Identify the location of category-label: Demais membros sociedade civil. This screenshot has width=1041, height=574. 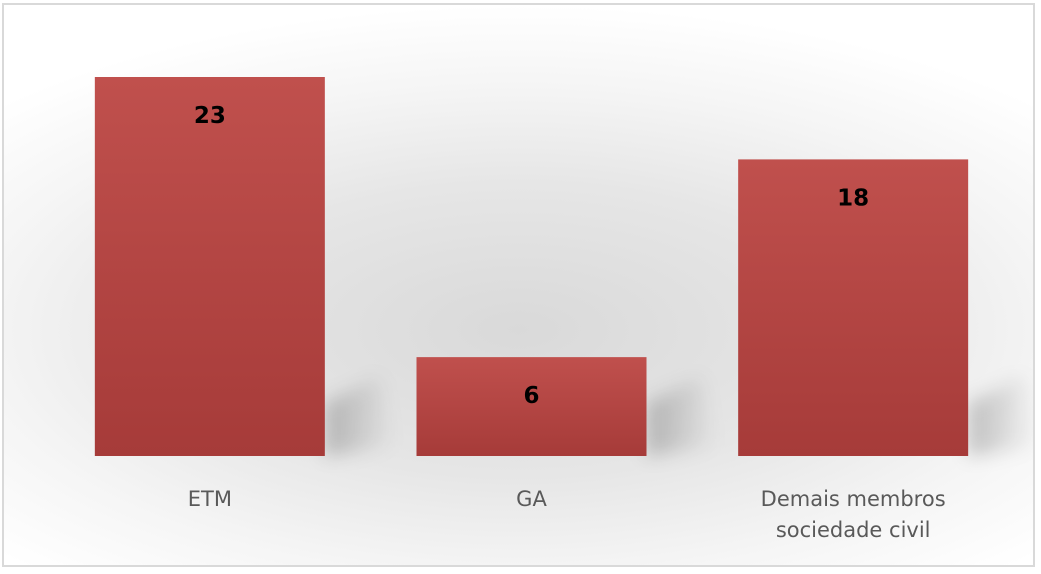
(853, 514).